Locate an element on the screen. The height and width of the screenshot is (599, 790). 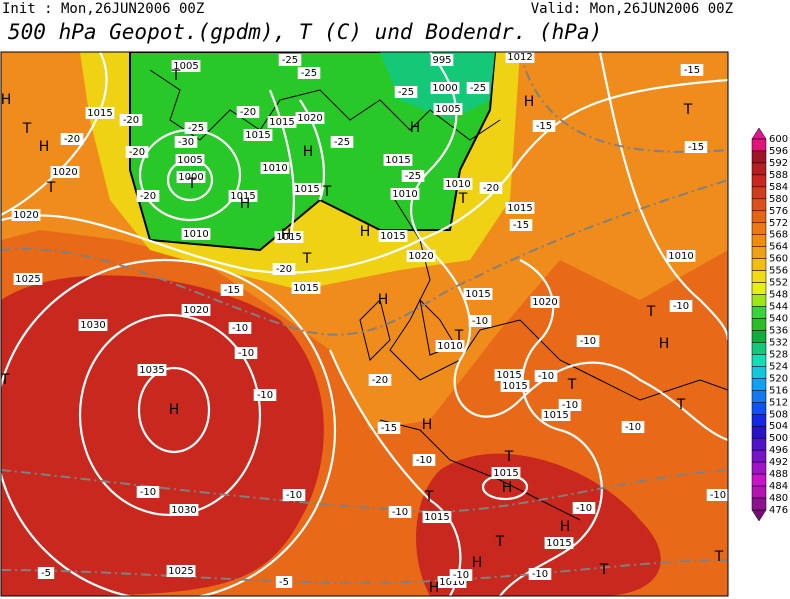
isobar-label: 1030 is located at coordinates (92, 325).